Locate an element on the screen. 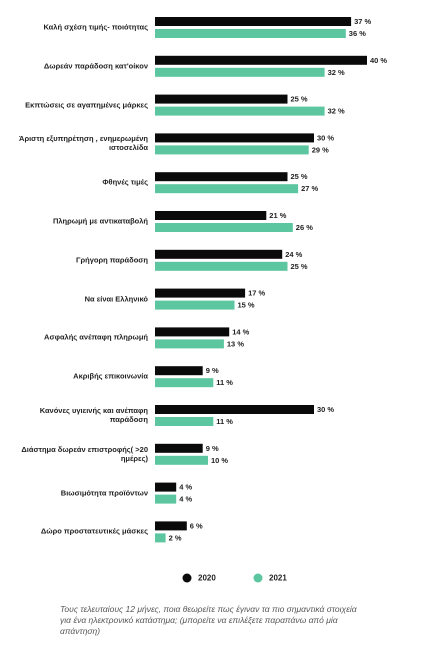 The image size is (429, 649). category-label: Ακριβής επικοινωνία is located at coordinates (110, 376).